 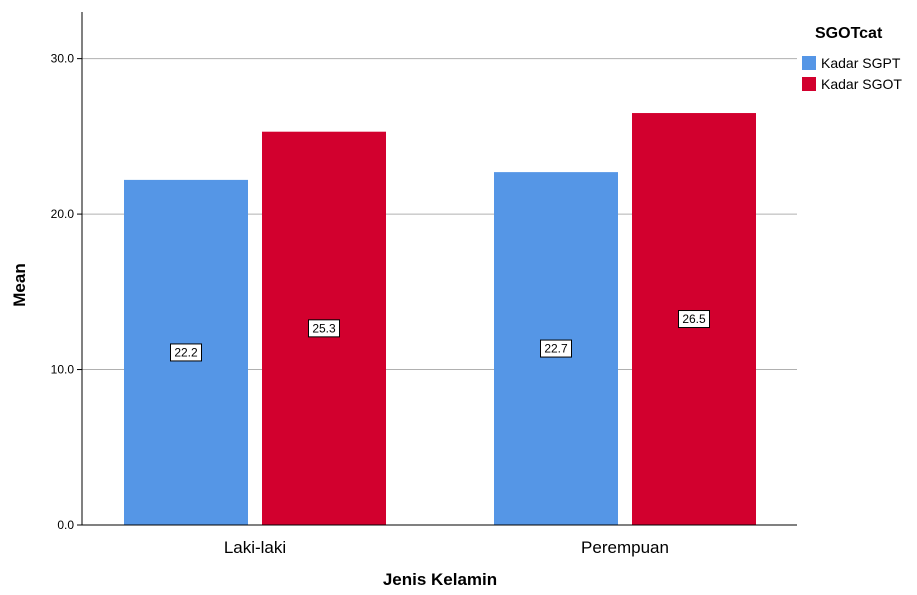 I want to click on data-label: 26.5, so click(x=694, y=319).